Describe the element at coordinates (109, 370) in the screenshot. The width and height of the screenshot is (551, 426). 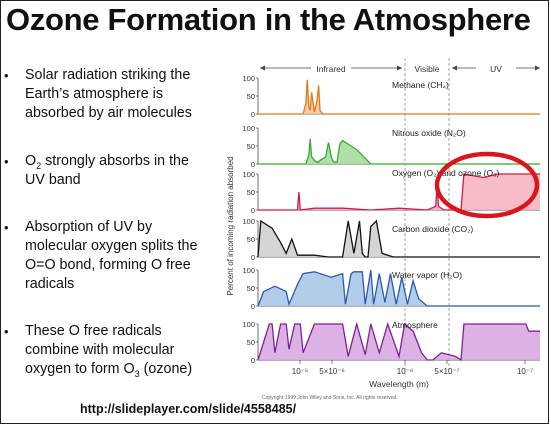
I see `bullet-line: oxygen to form O3 (ozone)` at that location.